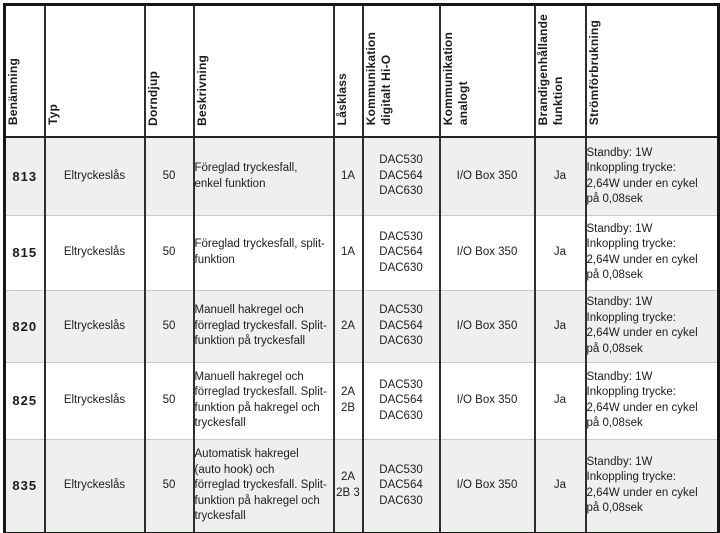 The image size is (720, 533). Describe the element at coordinates (263, 71) in the screenshot. I see `column-header-beskrivning: Beskrivning` at that location.